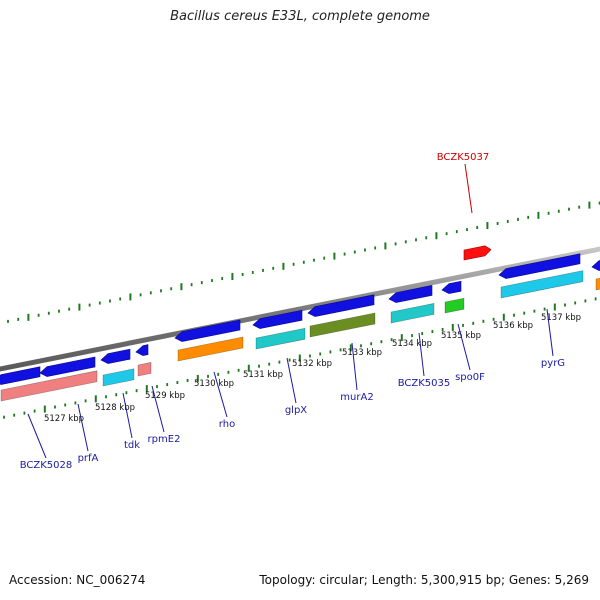 The height and width of the screenshot is (600, 600). What do you see at coordinates (296, 410) in the screenshot?
I see `gene-label: glpX` at bounding box center [296, 410].